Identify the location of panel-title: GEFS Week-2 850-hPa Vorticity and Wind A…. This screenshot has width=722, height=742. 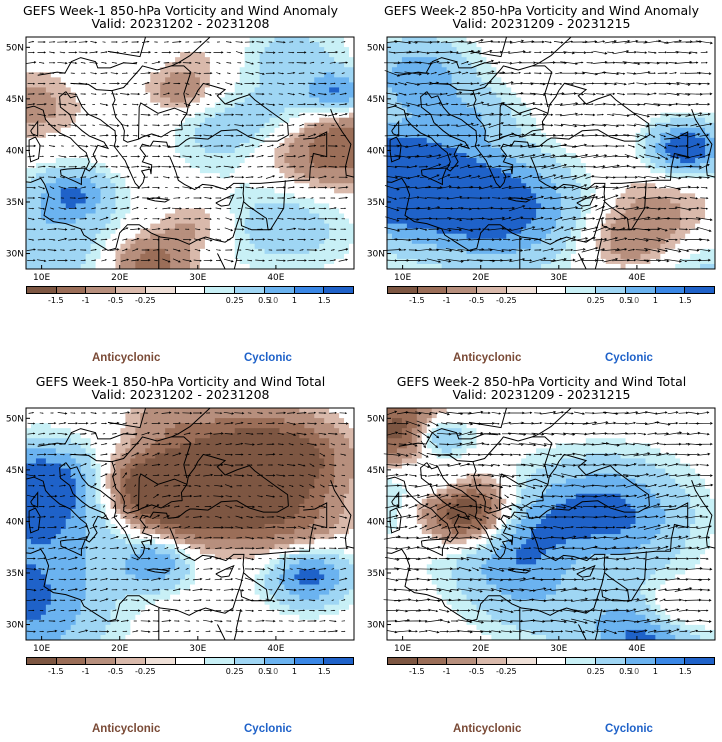
(541, 10).